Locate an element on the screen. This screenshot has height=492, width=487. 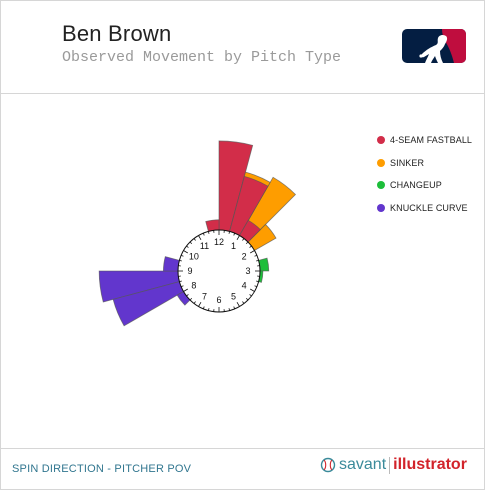
clock-label-9: 9 is located at coordinates (189, 271).